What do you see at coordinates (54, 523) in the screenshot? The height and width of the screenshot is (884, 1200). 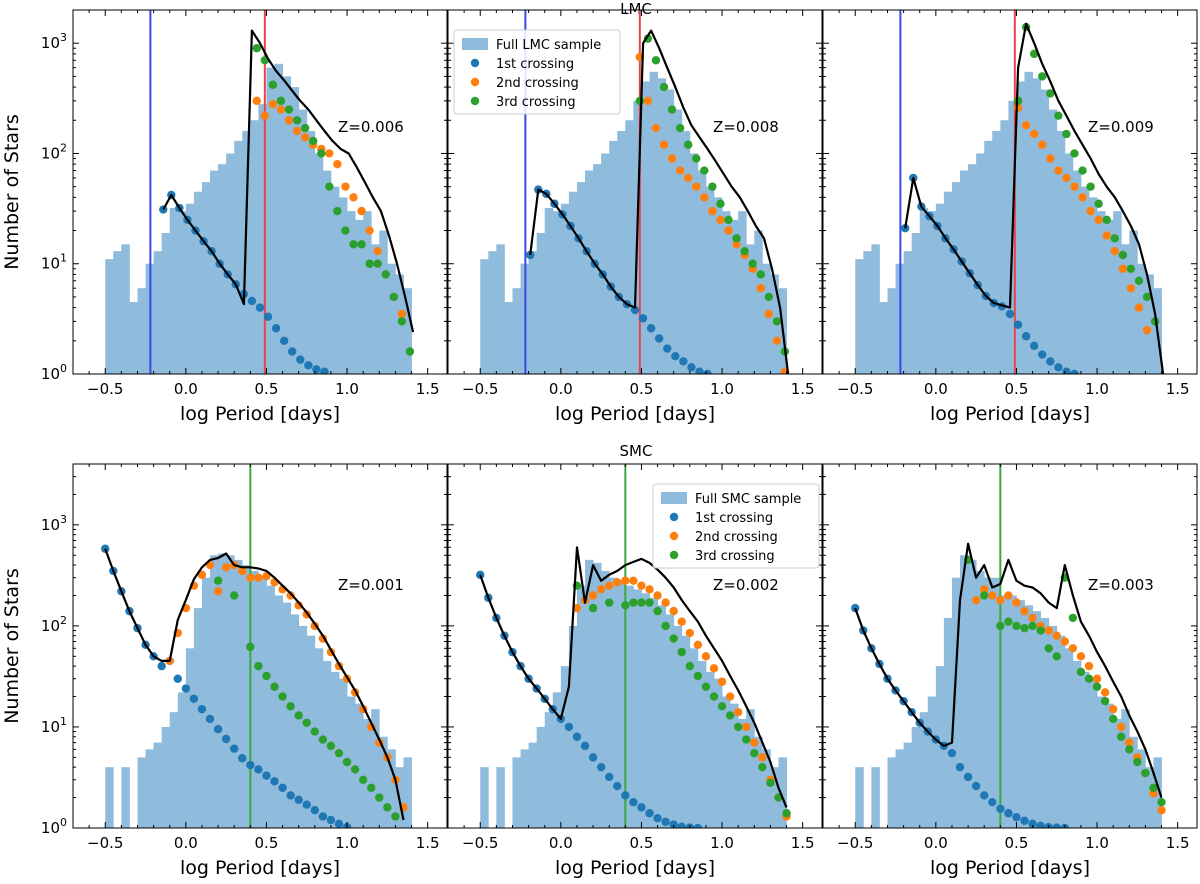 I see `y-tick-label: 103` at bounding box center [54, 523].